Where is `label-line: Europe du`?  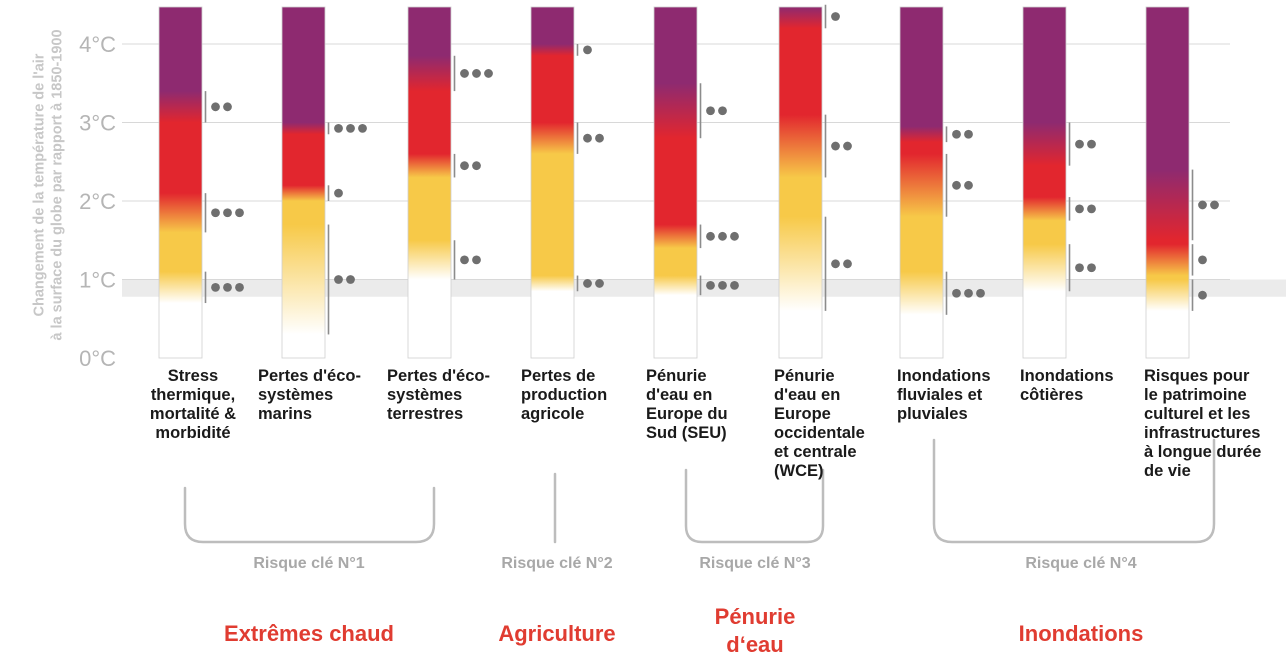
label-line: Europe du is located at coordinates (687, 414).